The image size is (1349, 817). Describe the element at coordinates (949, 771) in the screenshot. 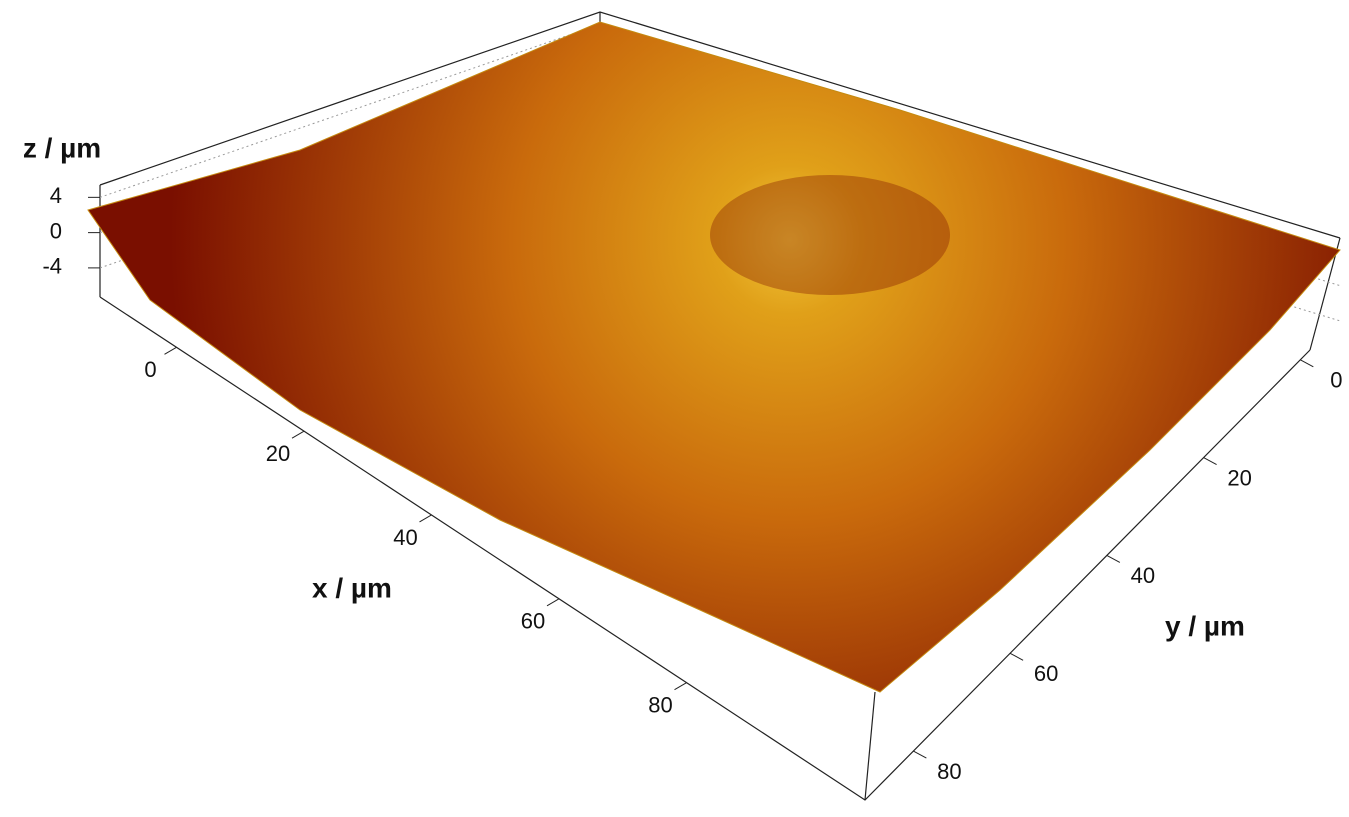

I see `y-tick-label: 80` at that location.